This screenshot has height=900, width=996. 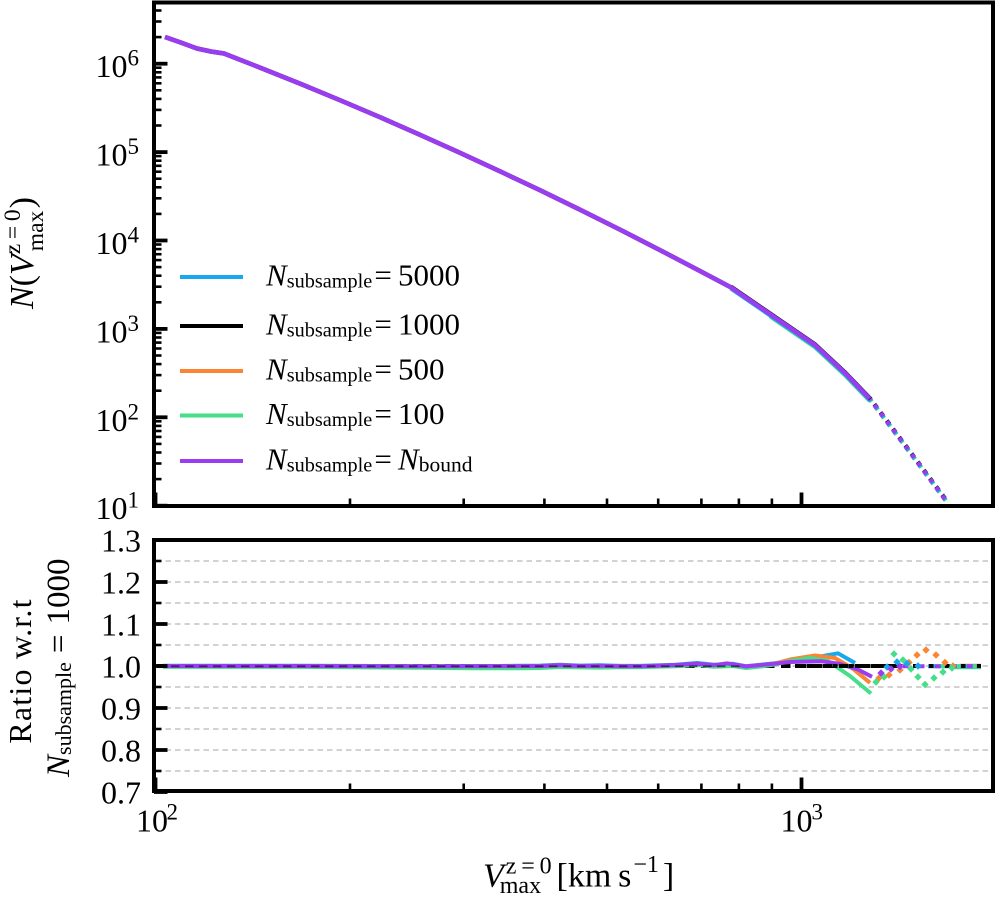 I want to click on svg-text: 0.9, so click(x=121, y=709).